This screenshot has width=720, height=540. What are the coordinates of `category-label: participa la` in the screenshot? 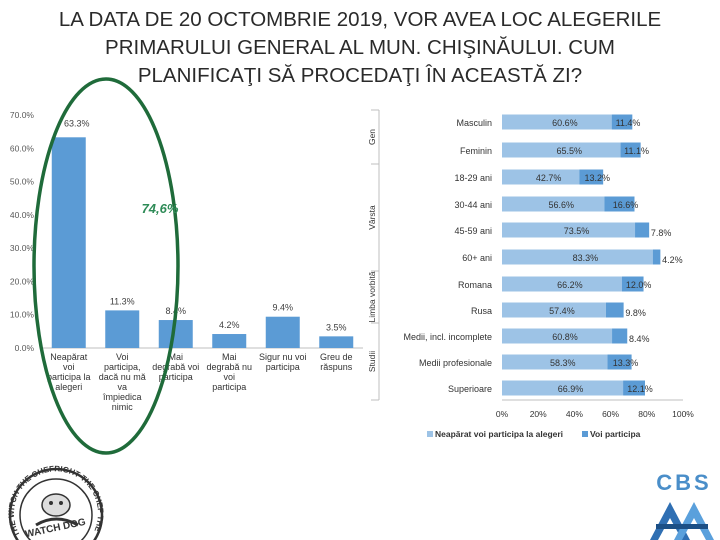 It's located at (69, 377).